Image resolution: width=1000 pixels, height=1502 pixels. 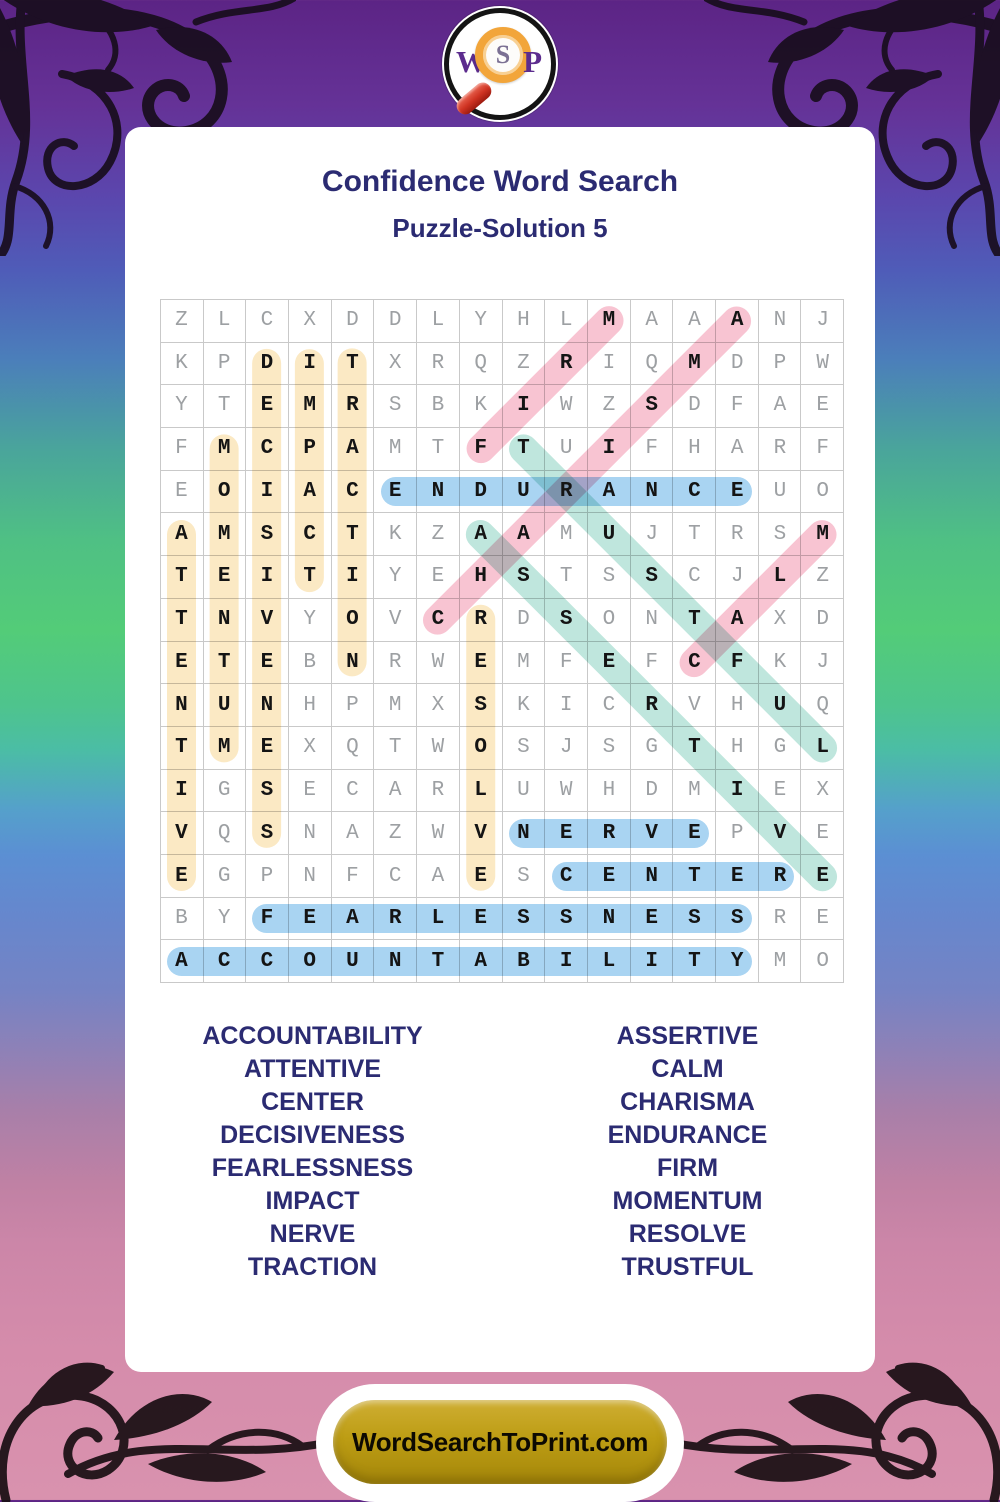 What do you see at coordinates (224, 833) in the screenshot?
I see `grid-cell: Q` at bounding box center [224, 833].